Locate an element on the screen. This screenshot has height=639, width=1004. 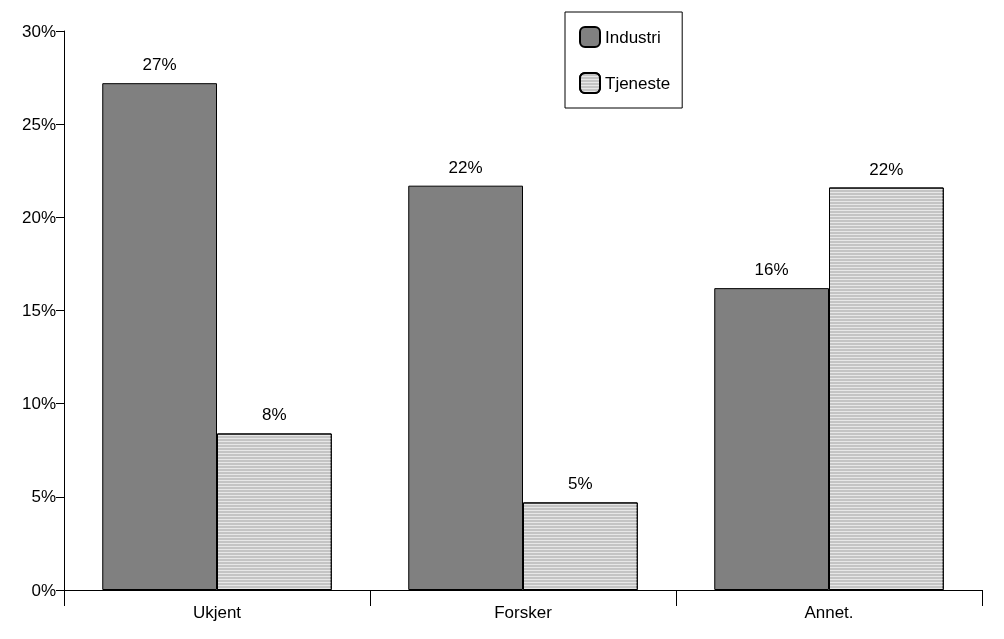
y-tick-label: 30% is located at coordinates (38, 31).